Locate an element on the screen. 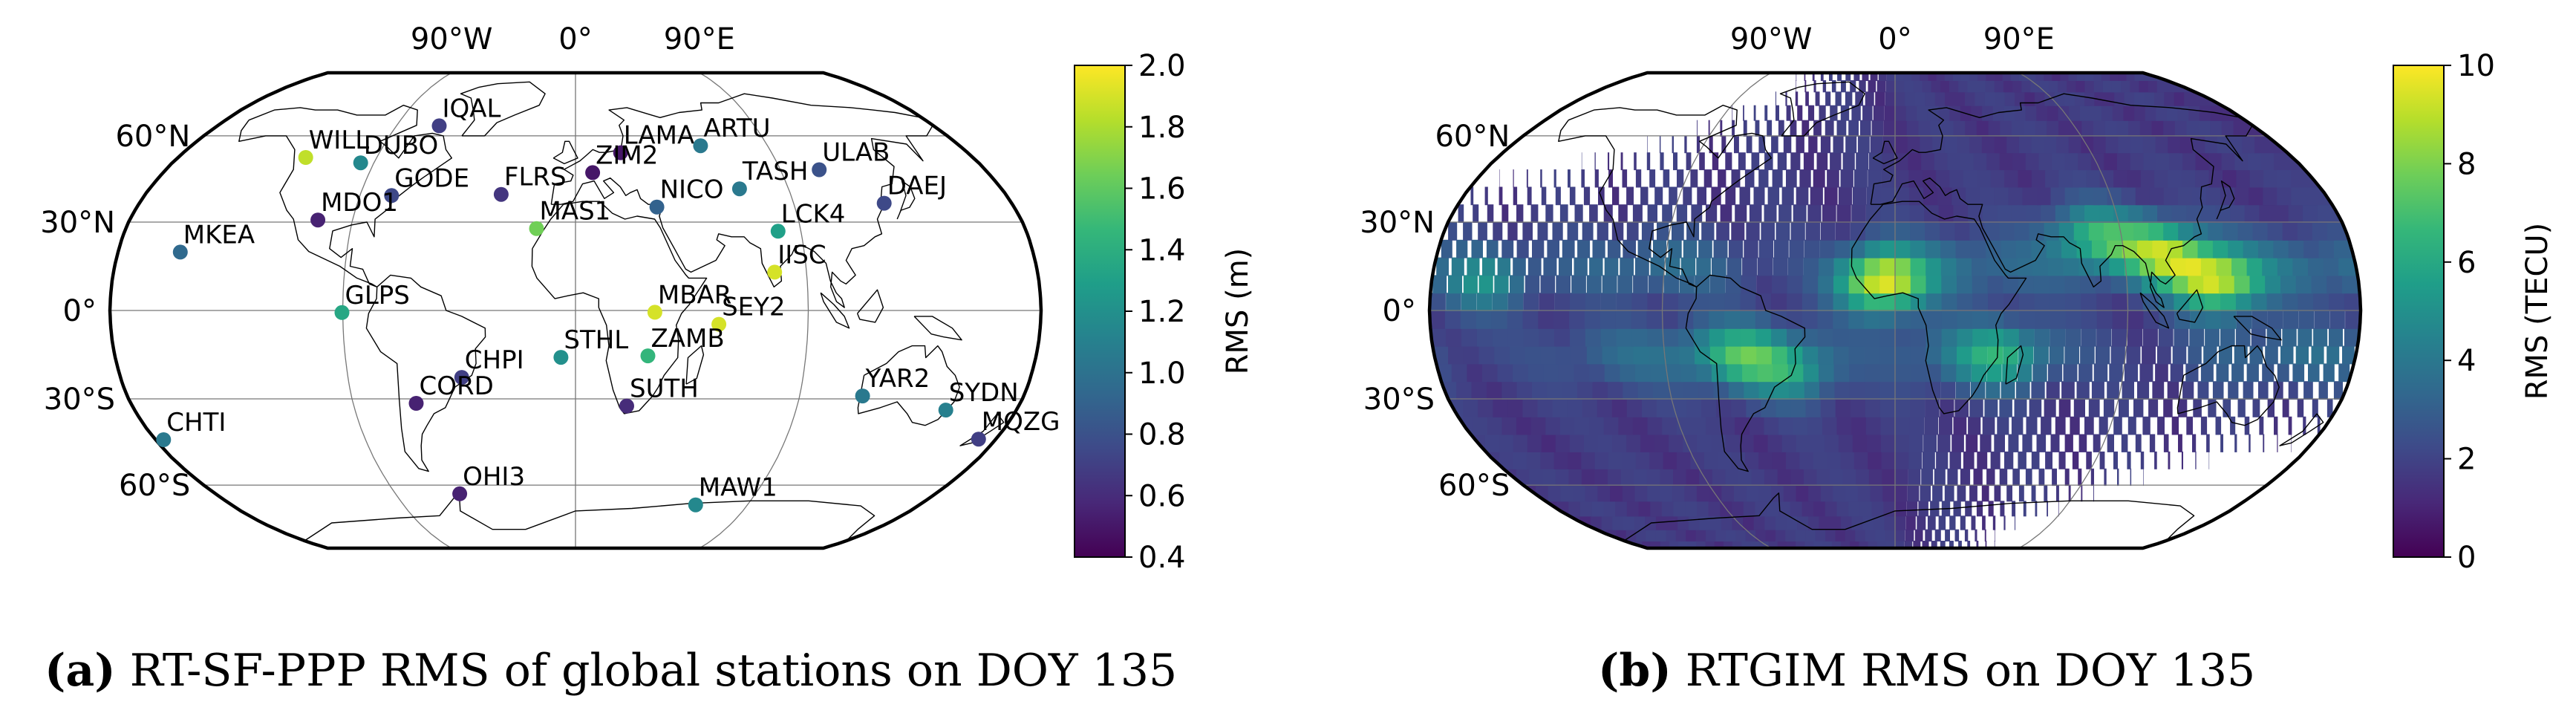 The image size is (2576, 719). station-label: WILL is located at coordinates (339, 140).